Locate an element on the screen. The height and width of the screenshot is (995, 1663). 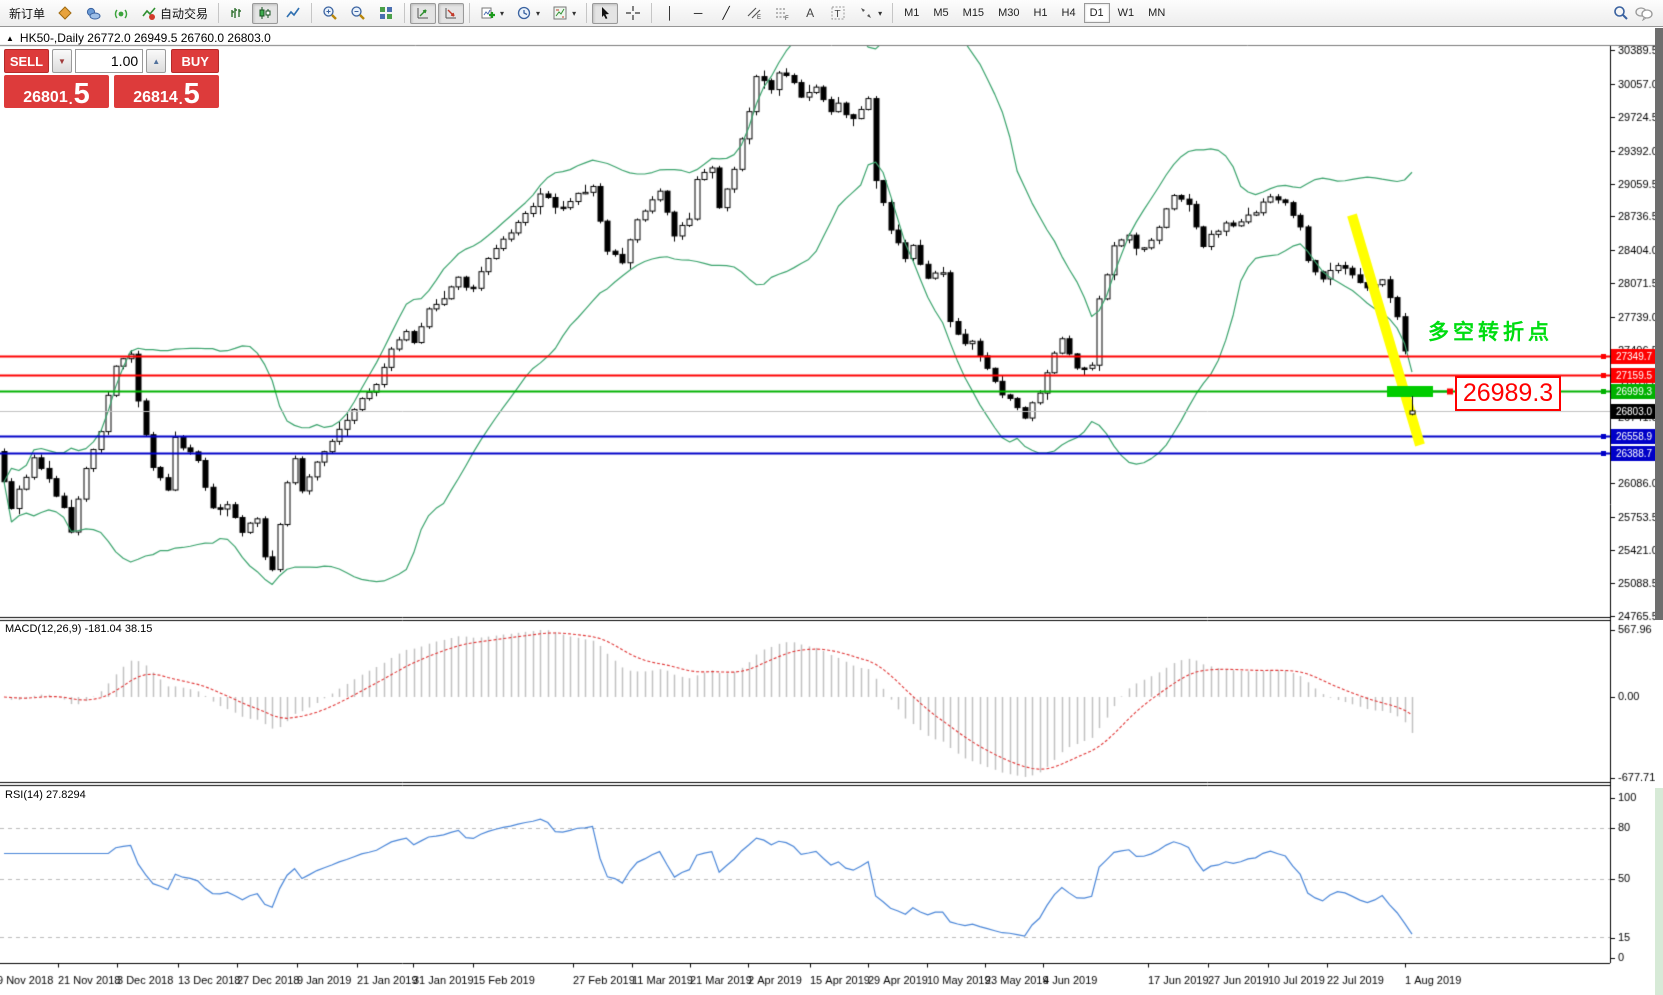
macd-indicator-label: MACD(12,26,9) -181.04 38.15 is located at coordinates (79, 629).